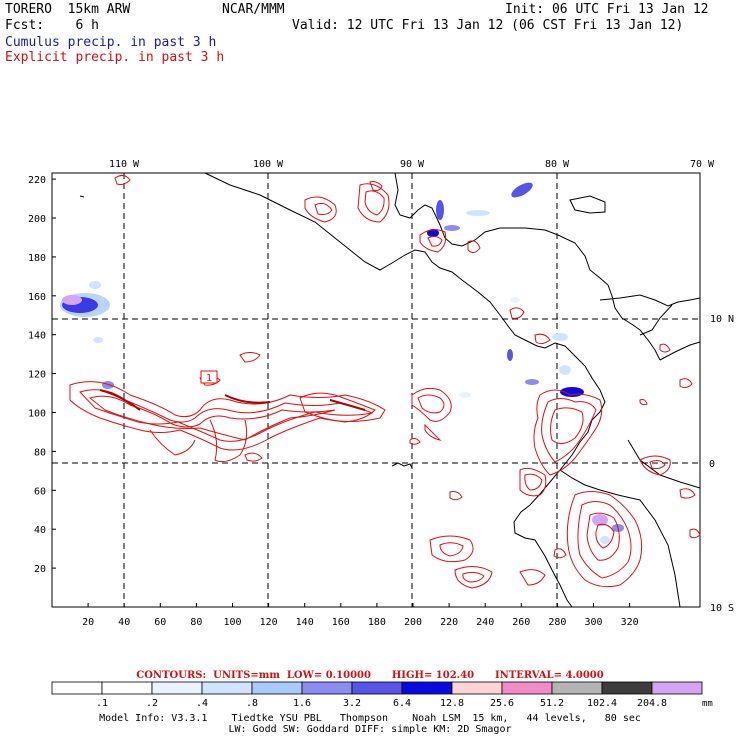  Describe the element at coordinates (37, 414) in the screenshot. I see `y-tick-label: 100` at that location.